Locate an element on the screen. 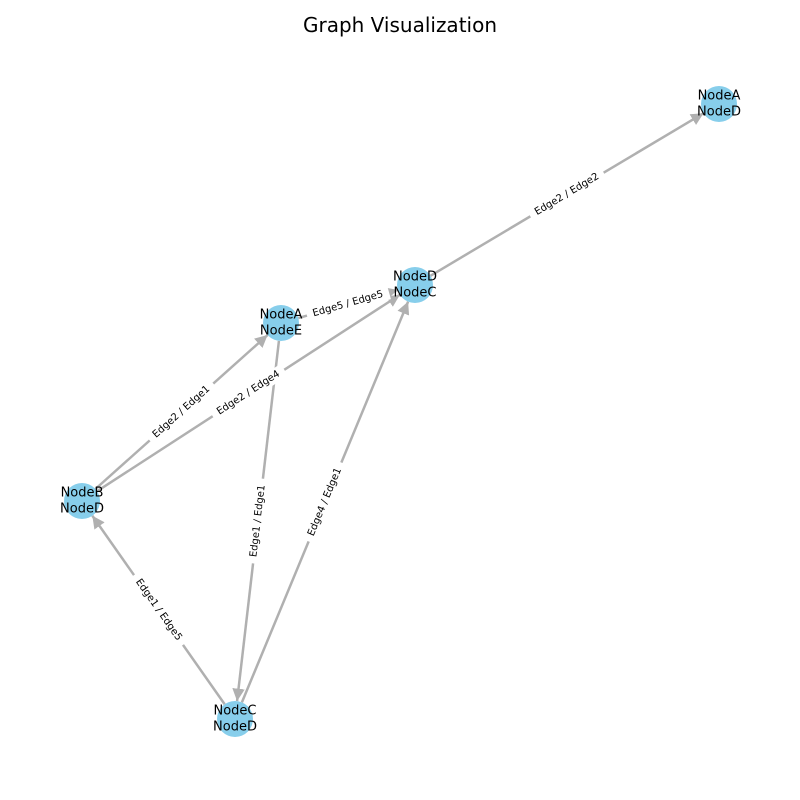 This screenshot has width=800, height=800. edge-label: Edge1 / Edge5 is located at coordinates (158, 610).